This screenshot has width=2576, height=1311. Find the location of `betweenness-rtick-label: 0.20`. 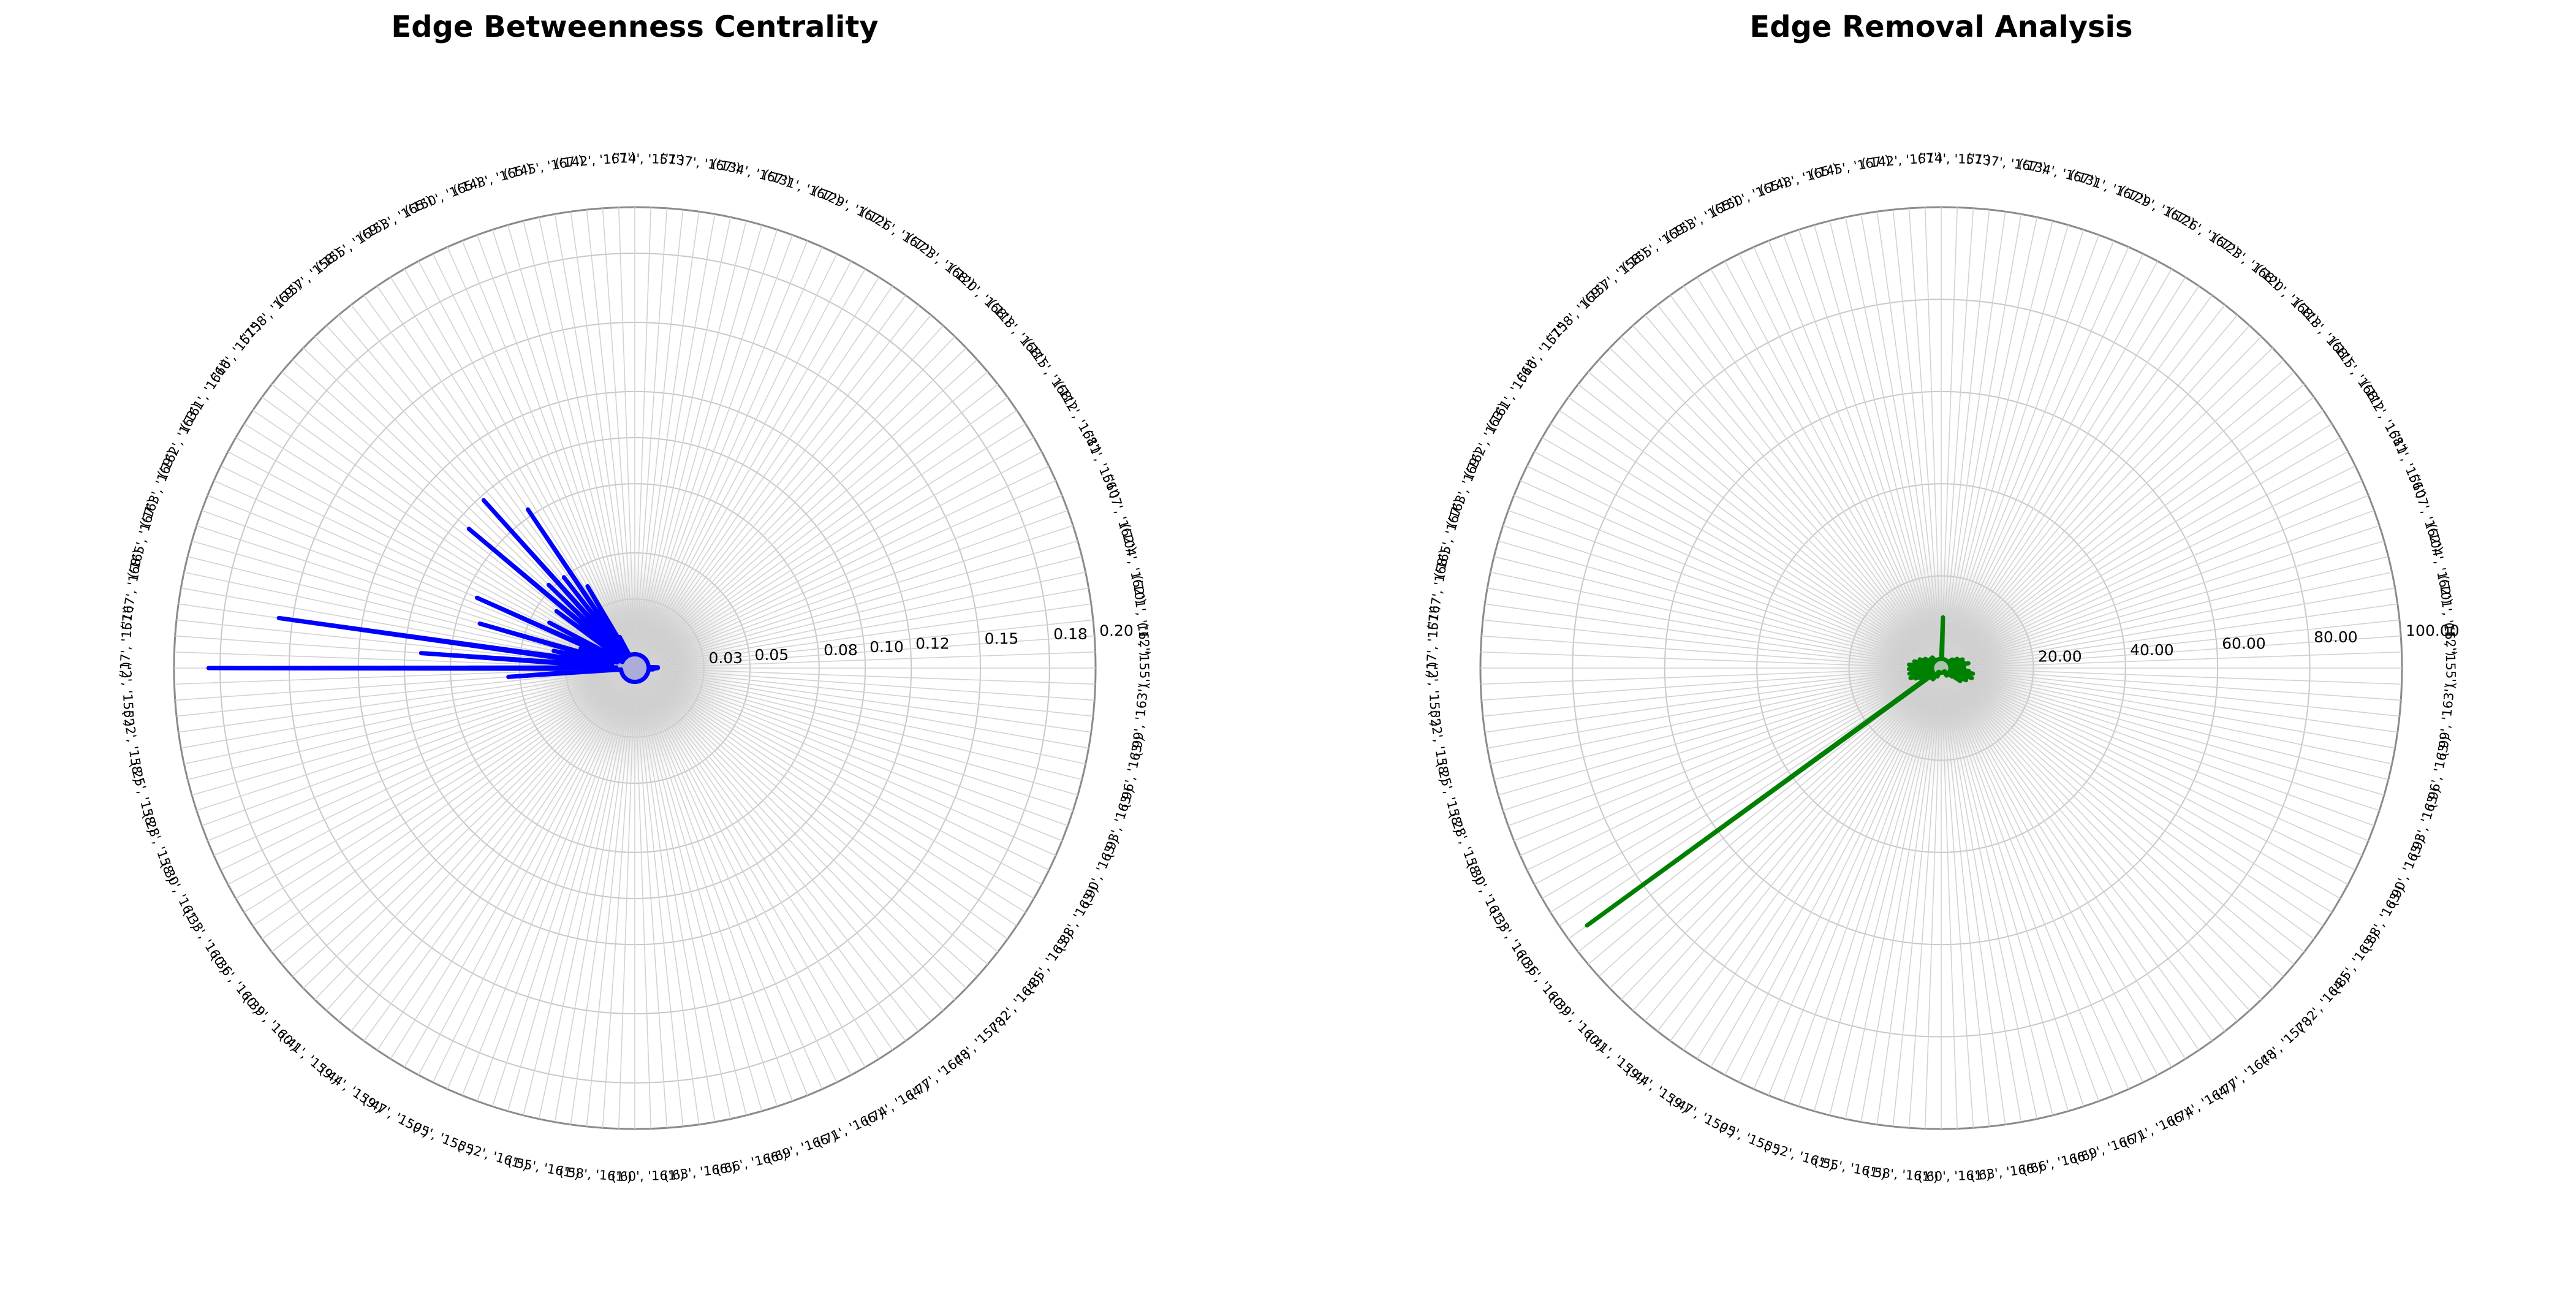

betweenness-rtick-label: 0.20 is located at coordinates (1116, 631).